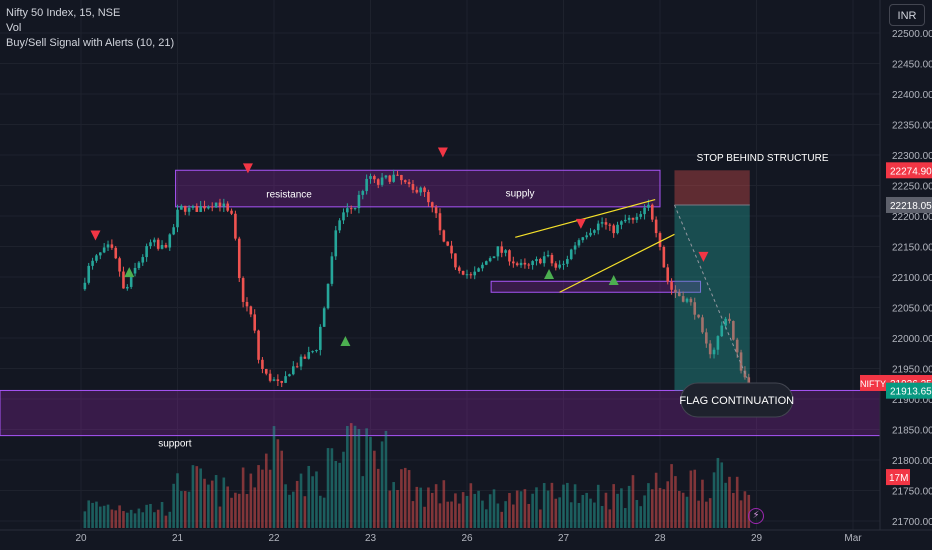 Image resolution: width=932 pixels, height=550 pixels. Describe the element at coordinates (912, 339) in the screenshot. I see `y-tick-label: 22000.00` at that location.